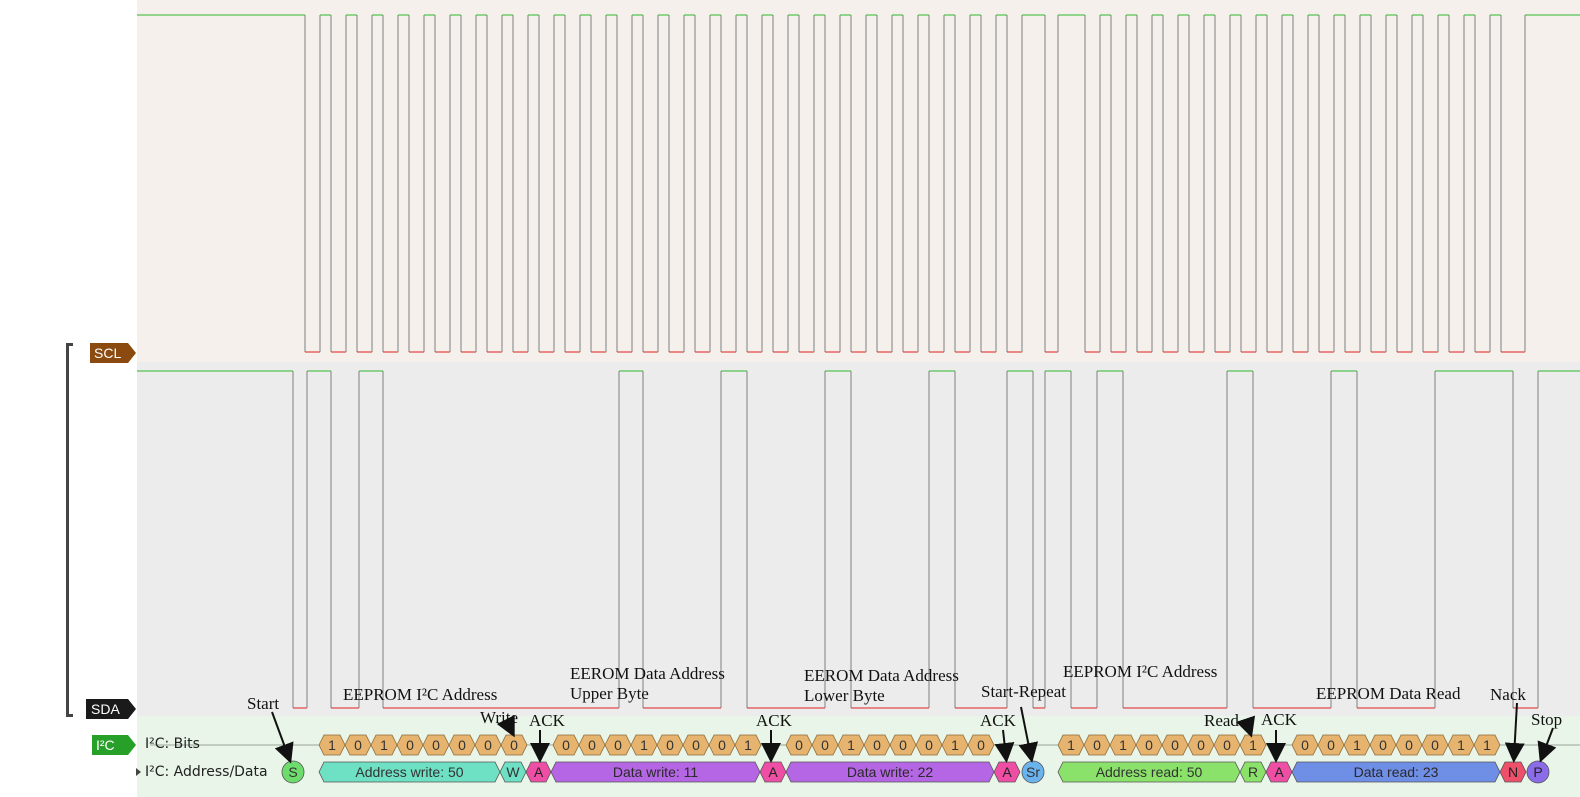  Describe the element at coordinates (105, 709) in the screenshot. I see `sda-channel-name: SDA` at that location.